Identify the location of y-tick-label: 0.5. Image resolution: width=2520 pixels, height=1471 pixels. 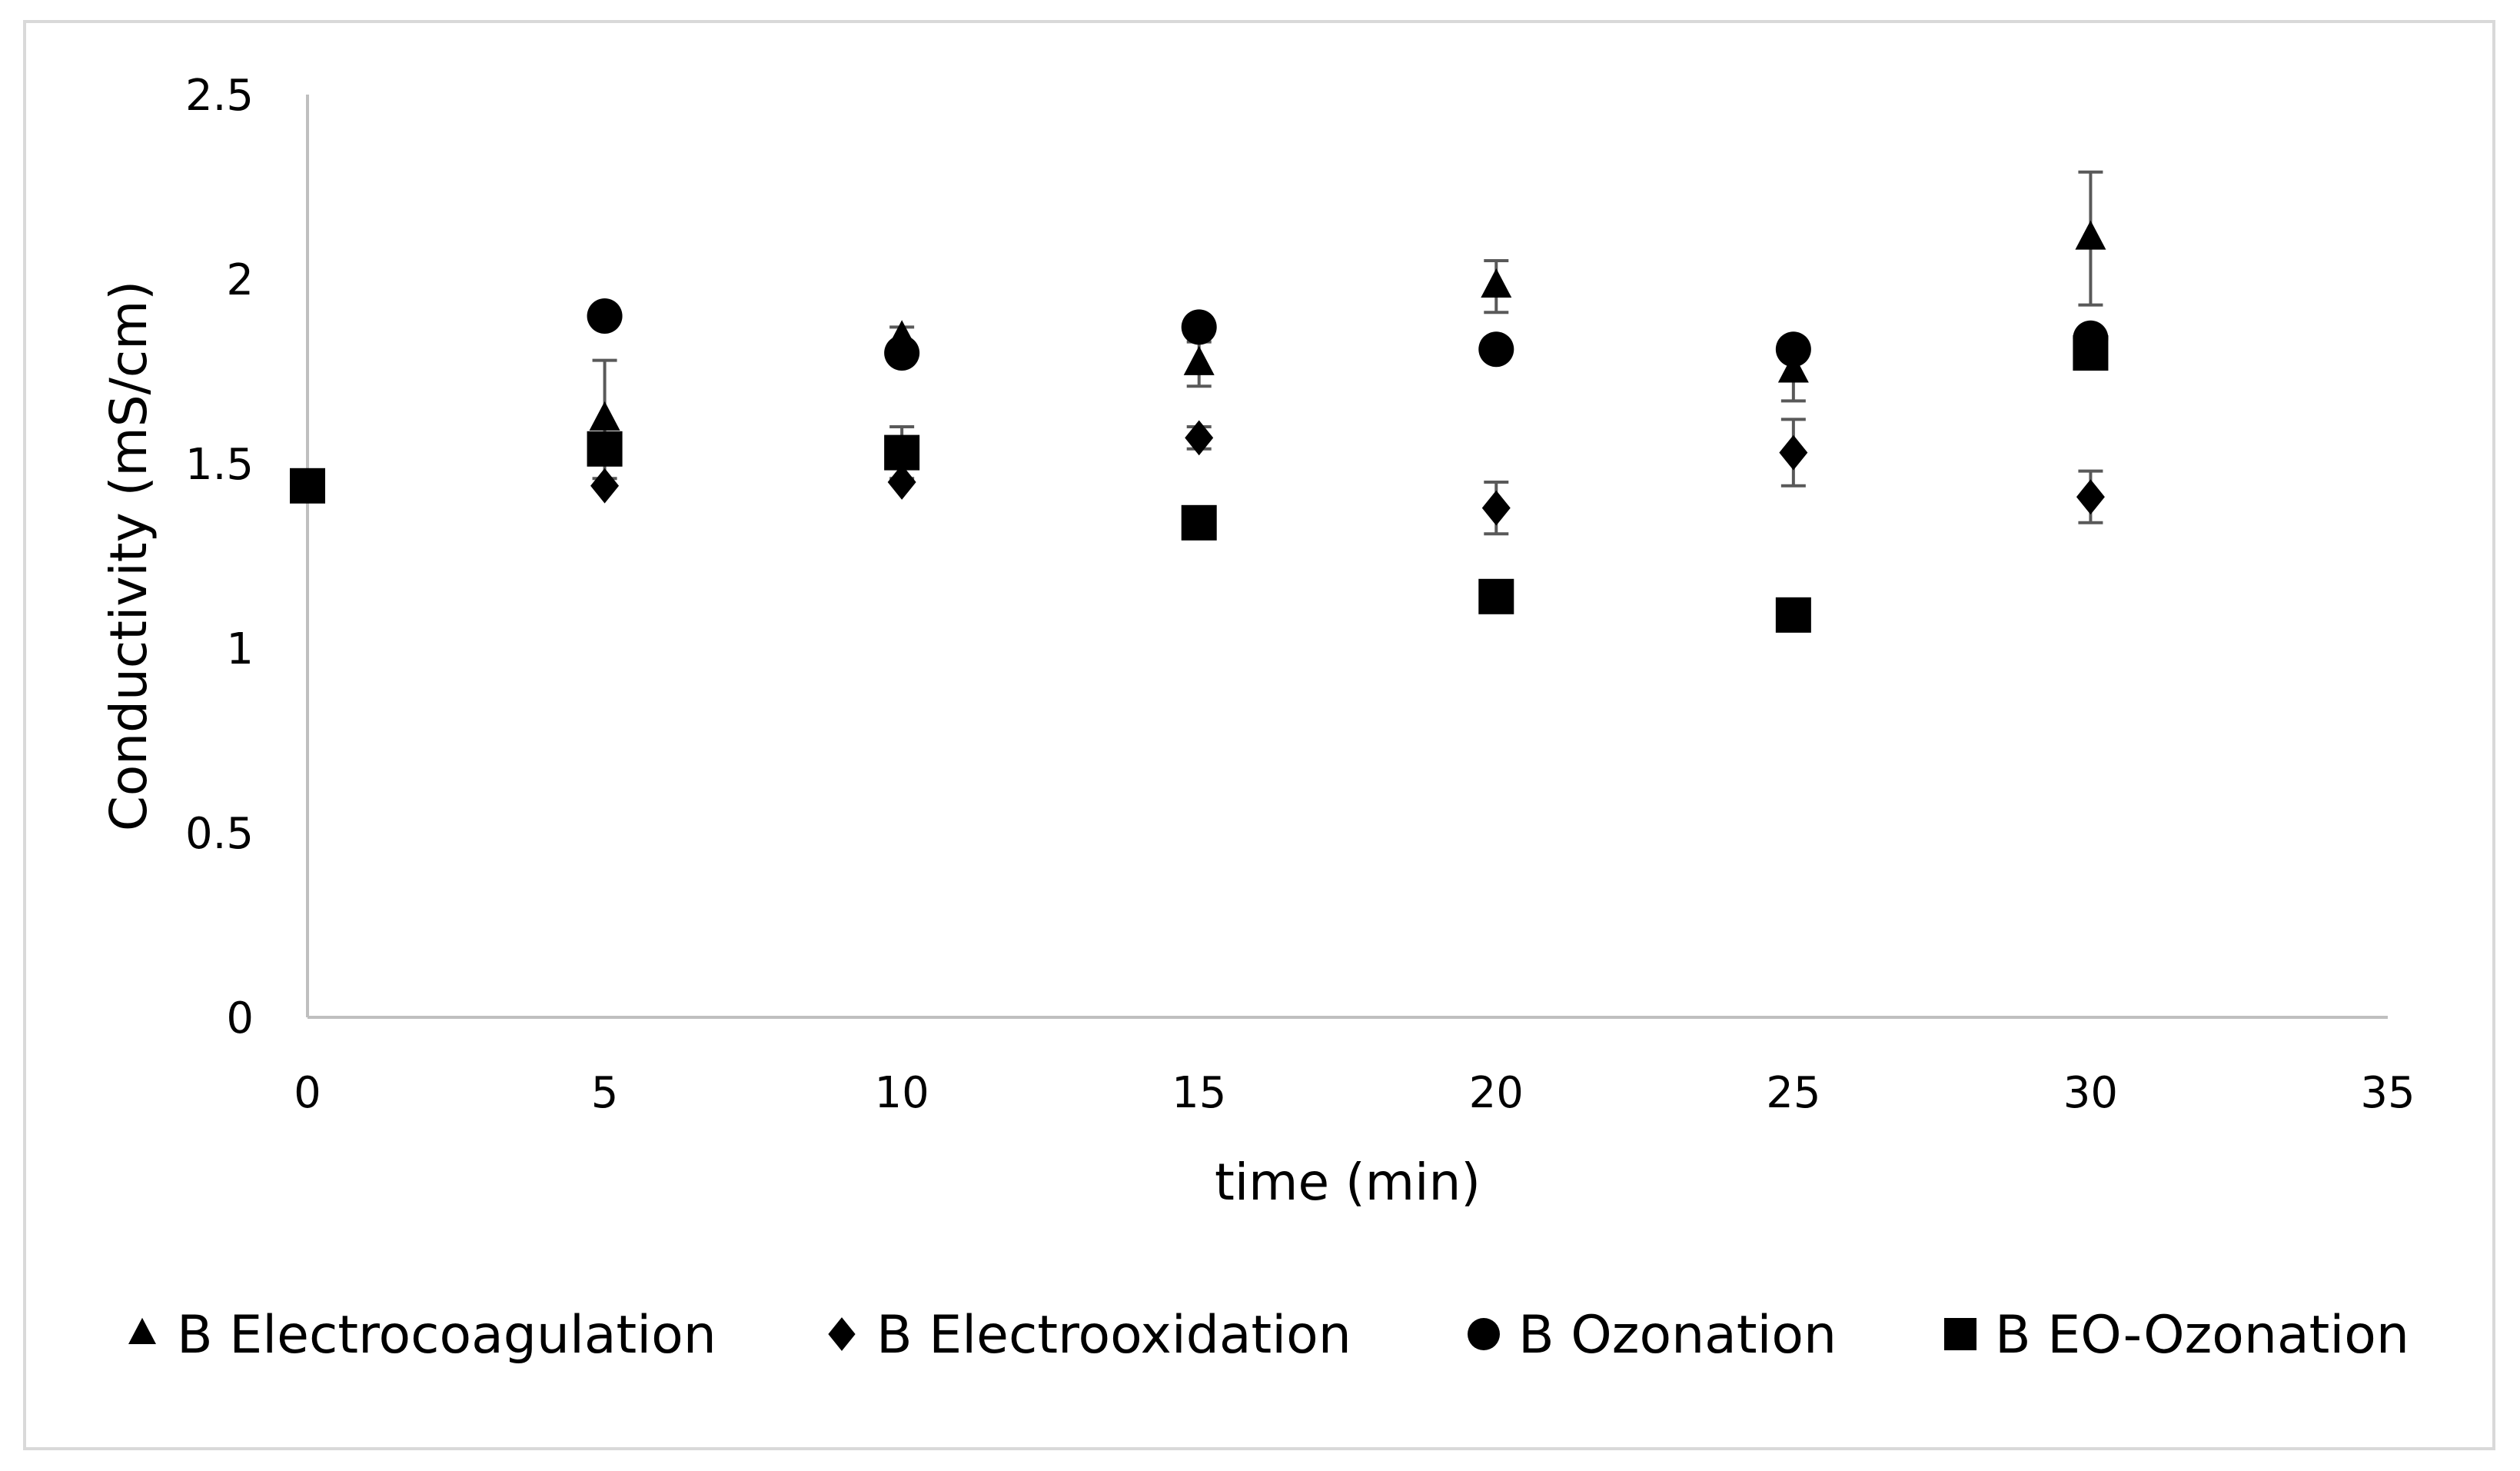
(219, 834).